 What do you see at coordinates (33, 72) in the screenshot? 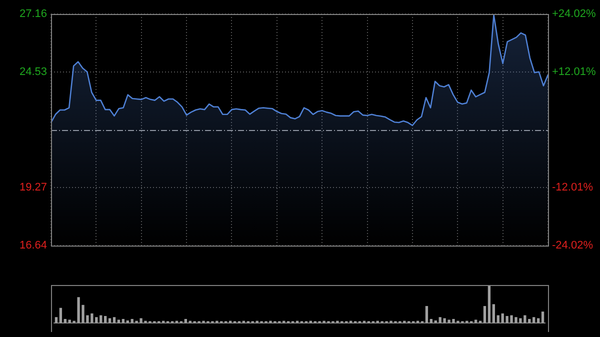
I see `y-tick-label: 24.53` at bounding box center [33, 72].